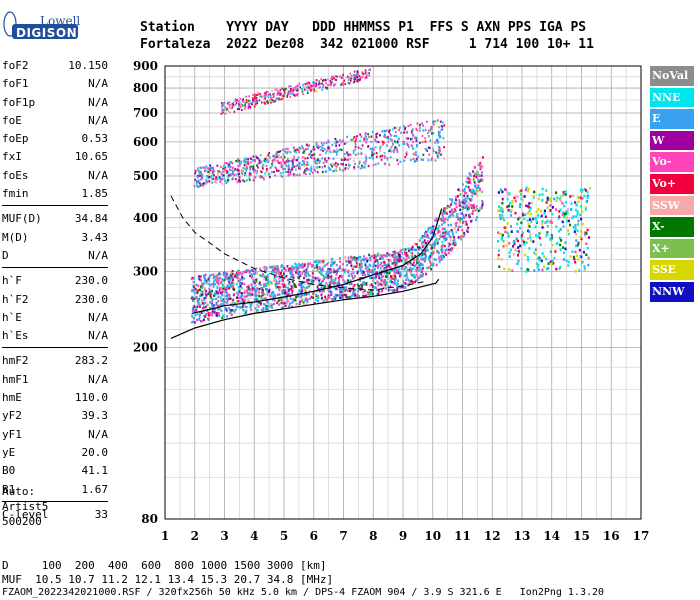 This screenshot has width=700, height=600. Describe the element at coordinates (145, 66) in the screenshot. I see `y-tick-label: 900` at that location.